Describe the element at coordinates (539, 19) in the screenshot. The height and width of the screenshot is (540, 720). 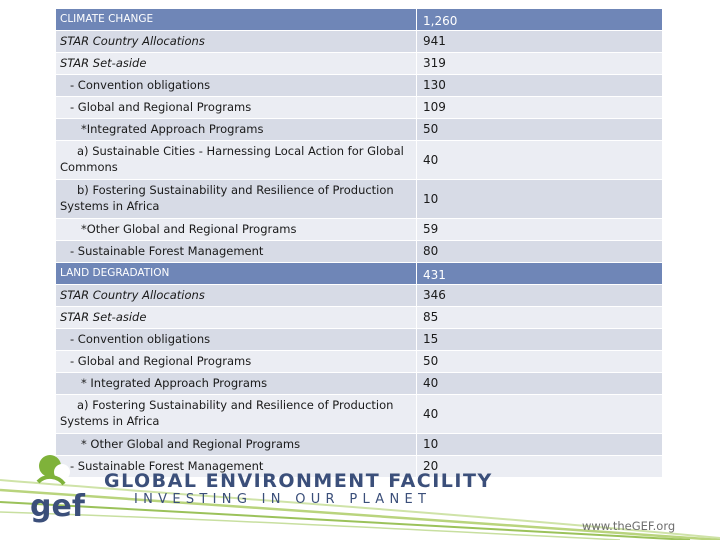
I see `row-value: 1,260` at that location.